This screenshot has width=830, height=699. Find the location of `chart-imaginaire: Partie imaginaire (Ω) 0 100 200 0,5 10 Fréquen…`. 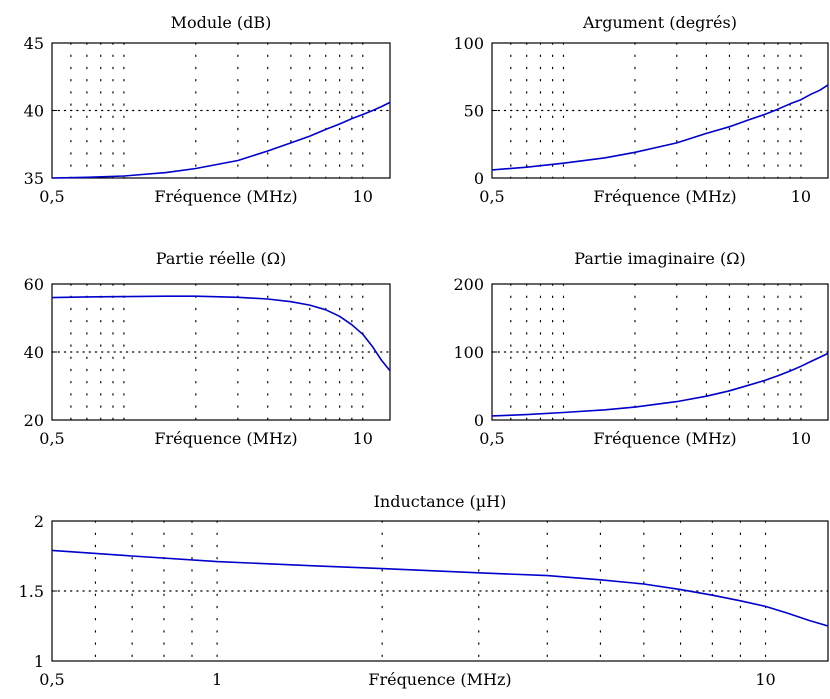

chart-imaginaire: Partie imaginaire (Ω) 0 100 200 0,5 10 Fréquen… is located at coordinates (641, 348).